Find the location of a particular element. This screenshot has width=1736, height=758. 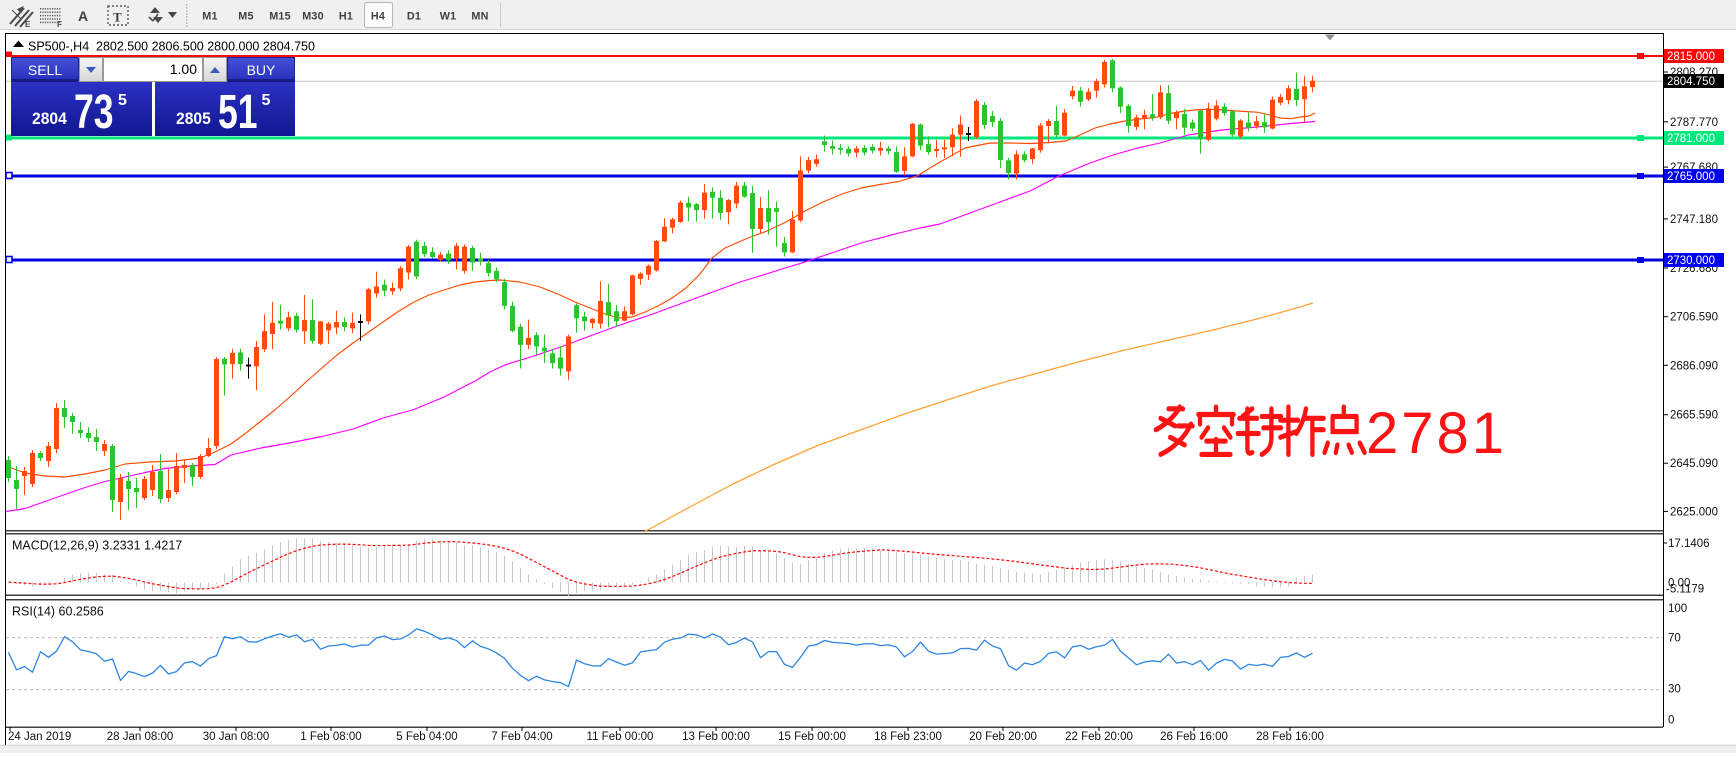

svg-text: 26 Feb 16:00 is located at coordinates (1194, 737).